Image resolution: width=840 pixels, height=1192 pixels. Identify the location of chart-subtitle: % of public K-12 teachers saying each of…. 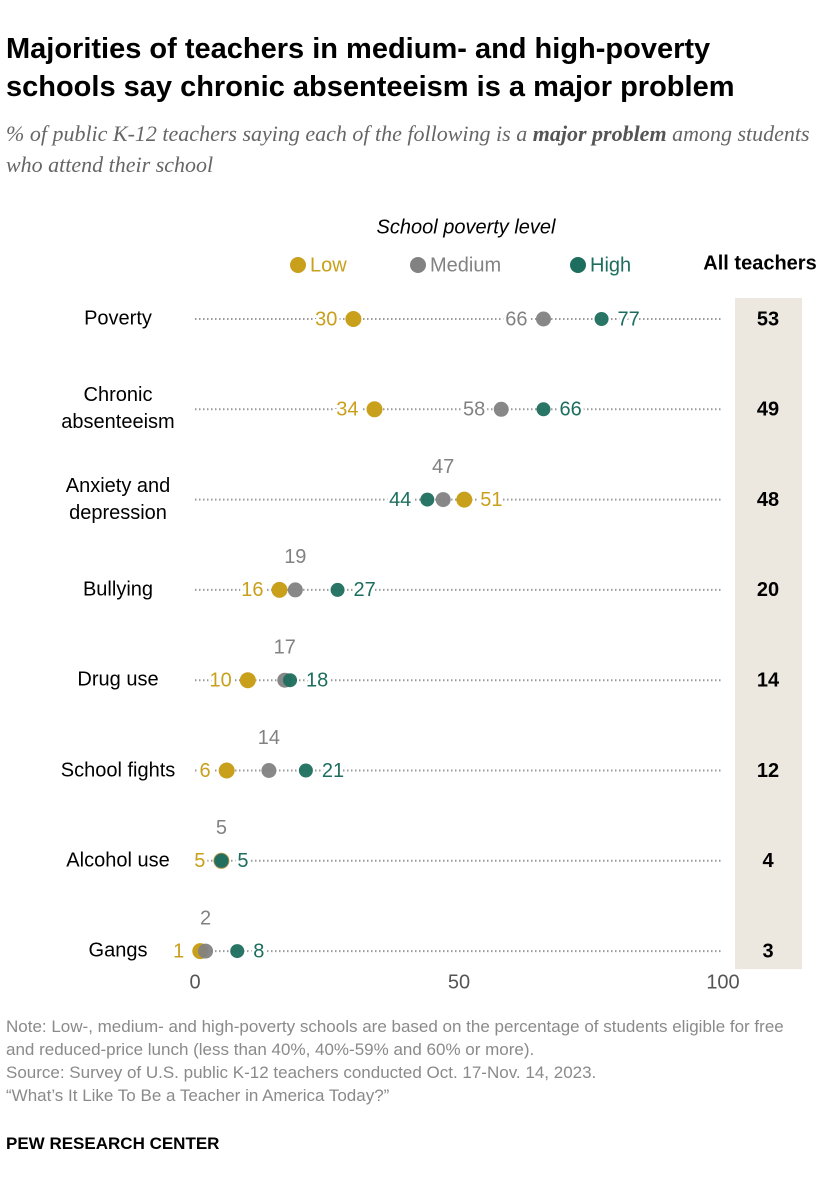
(416, 149).